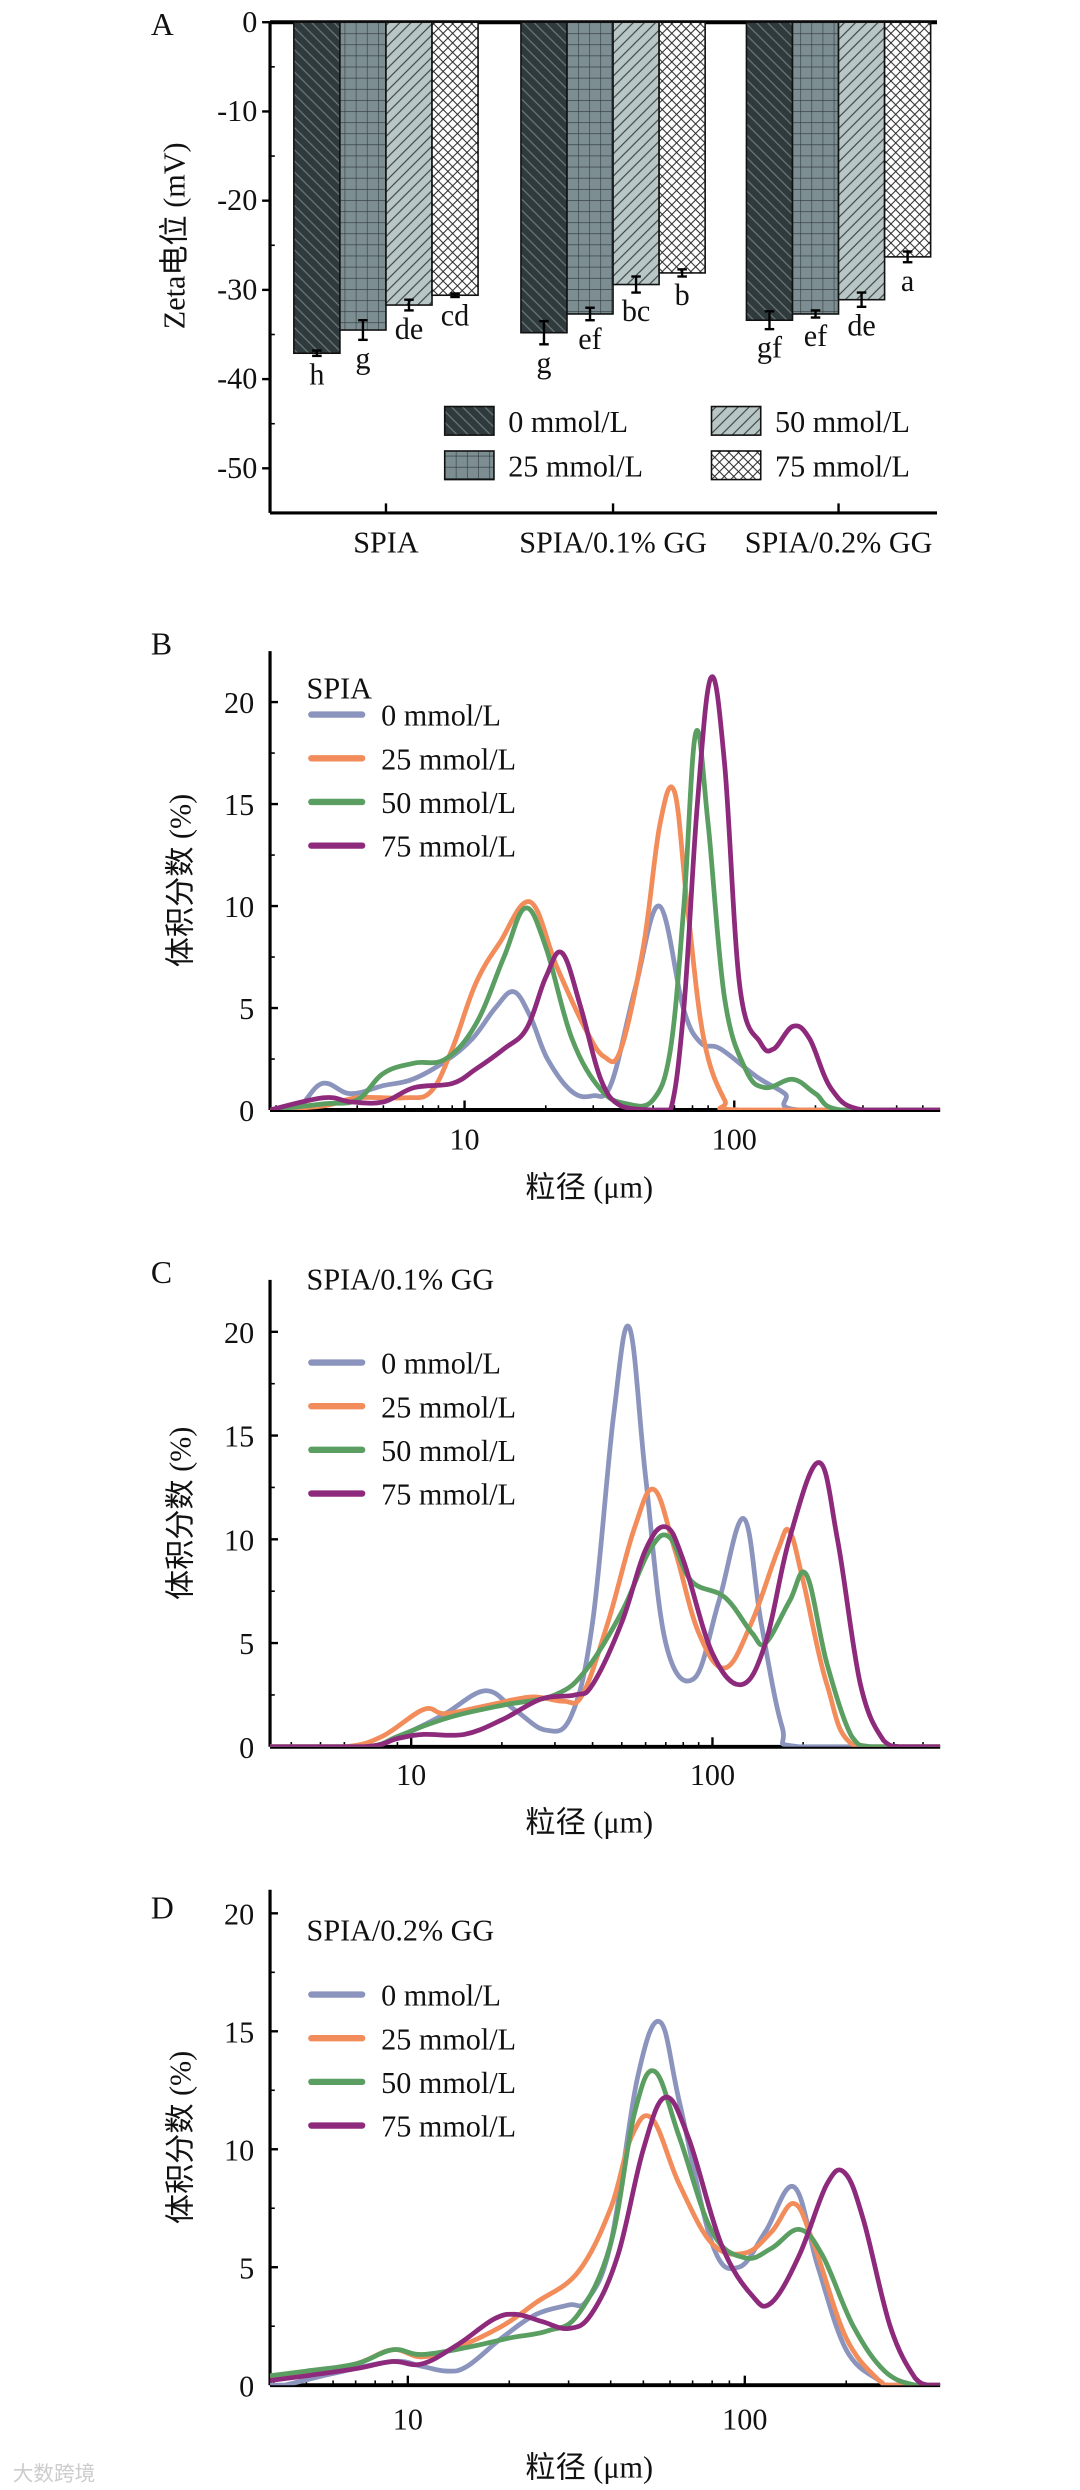 The height and width of the screenshot is (2490, 1080). What do you see at coordinates (316, 374) in the screenshot?
I see `significance-letter: h` at bounding box center [316, 374].